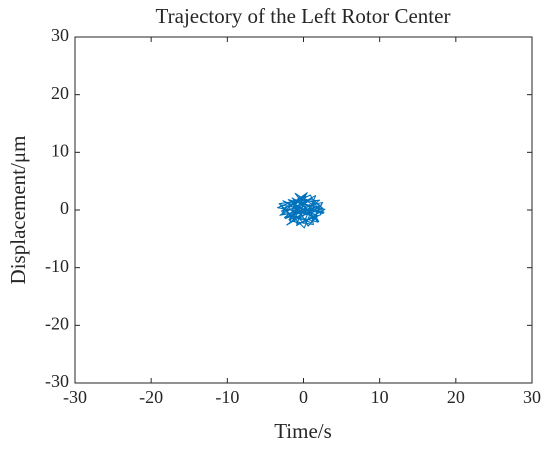 The height and width of the screenshot is (450, 550). Describe the element at coordinates (75, 397) in the screenshot. I see `x-tick-label: -30` at that location.